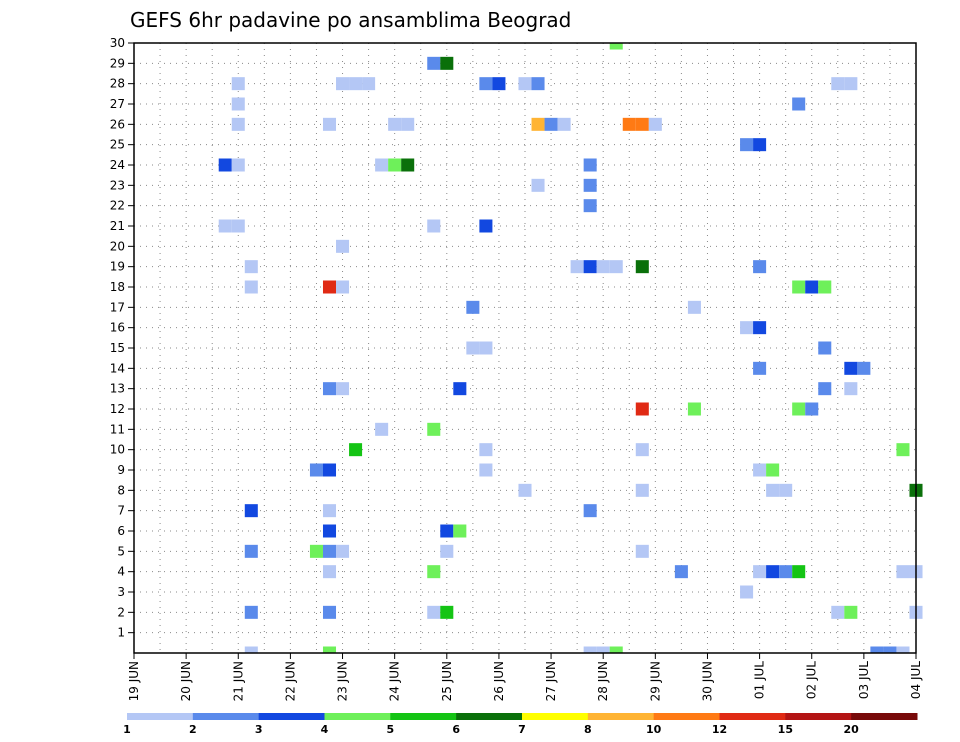 This screenshot has height=742, width=960. Describe the element at coordinates (193, 729) in the screenshot. I see `colorbar-label: 2` at that location.